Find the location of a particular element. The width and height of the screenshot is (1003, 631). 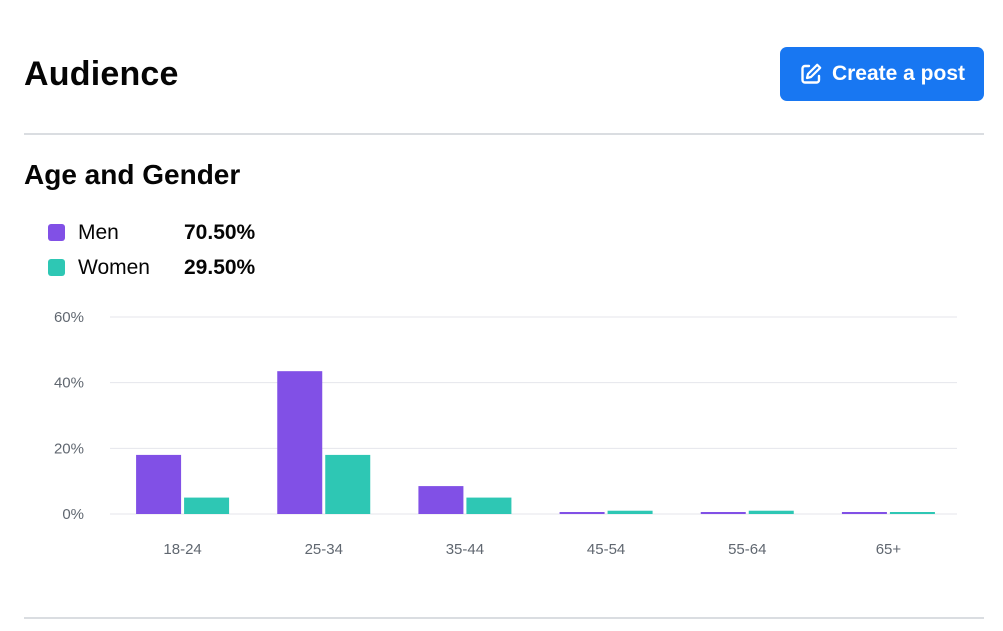

x-tick-label: 35-44 is located at coordinates (465, 549).